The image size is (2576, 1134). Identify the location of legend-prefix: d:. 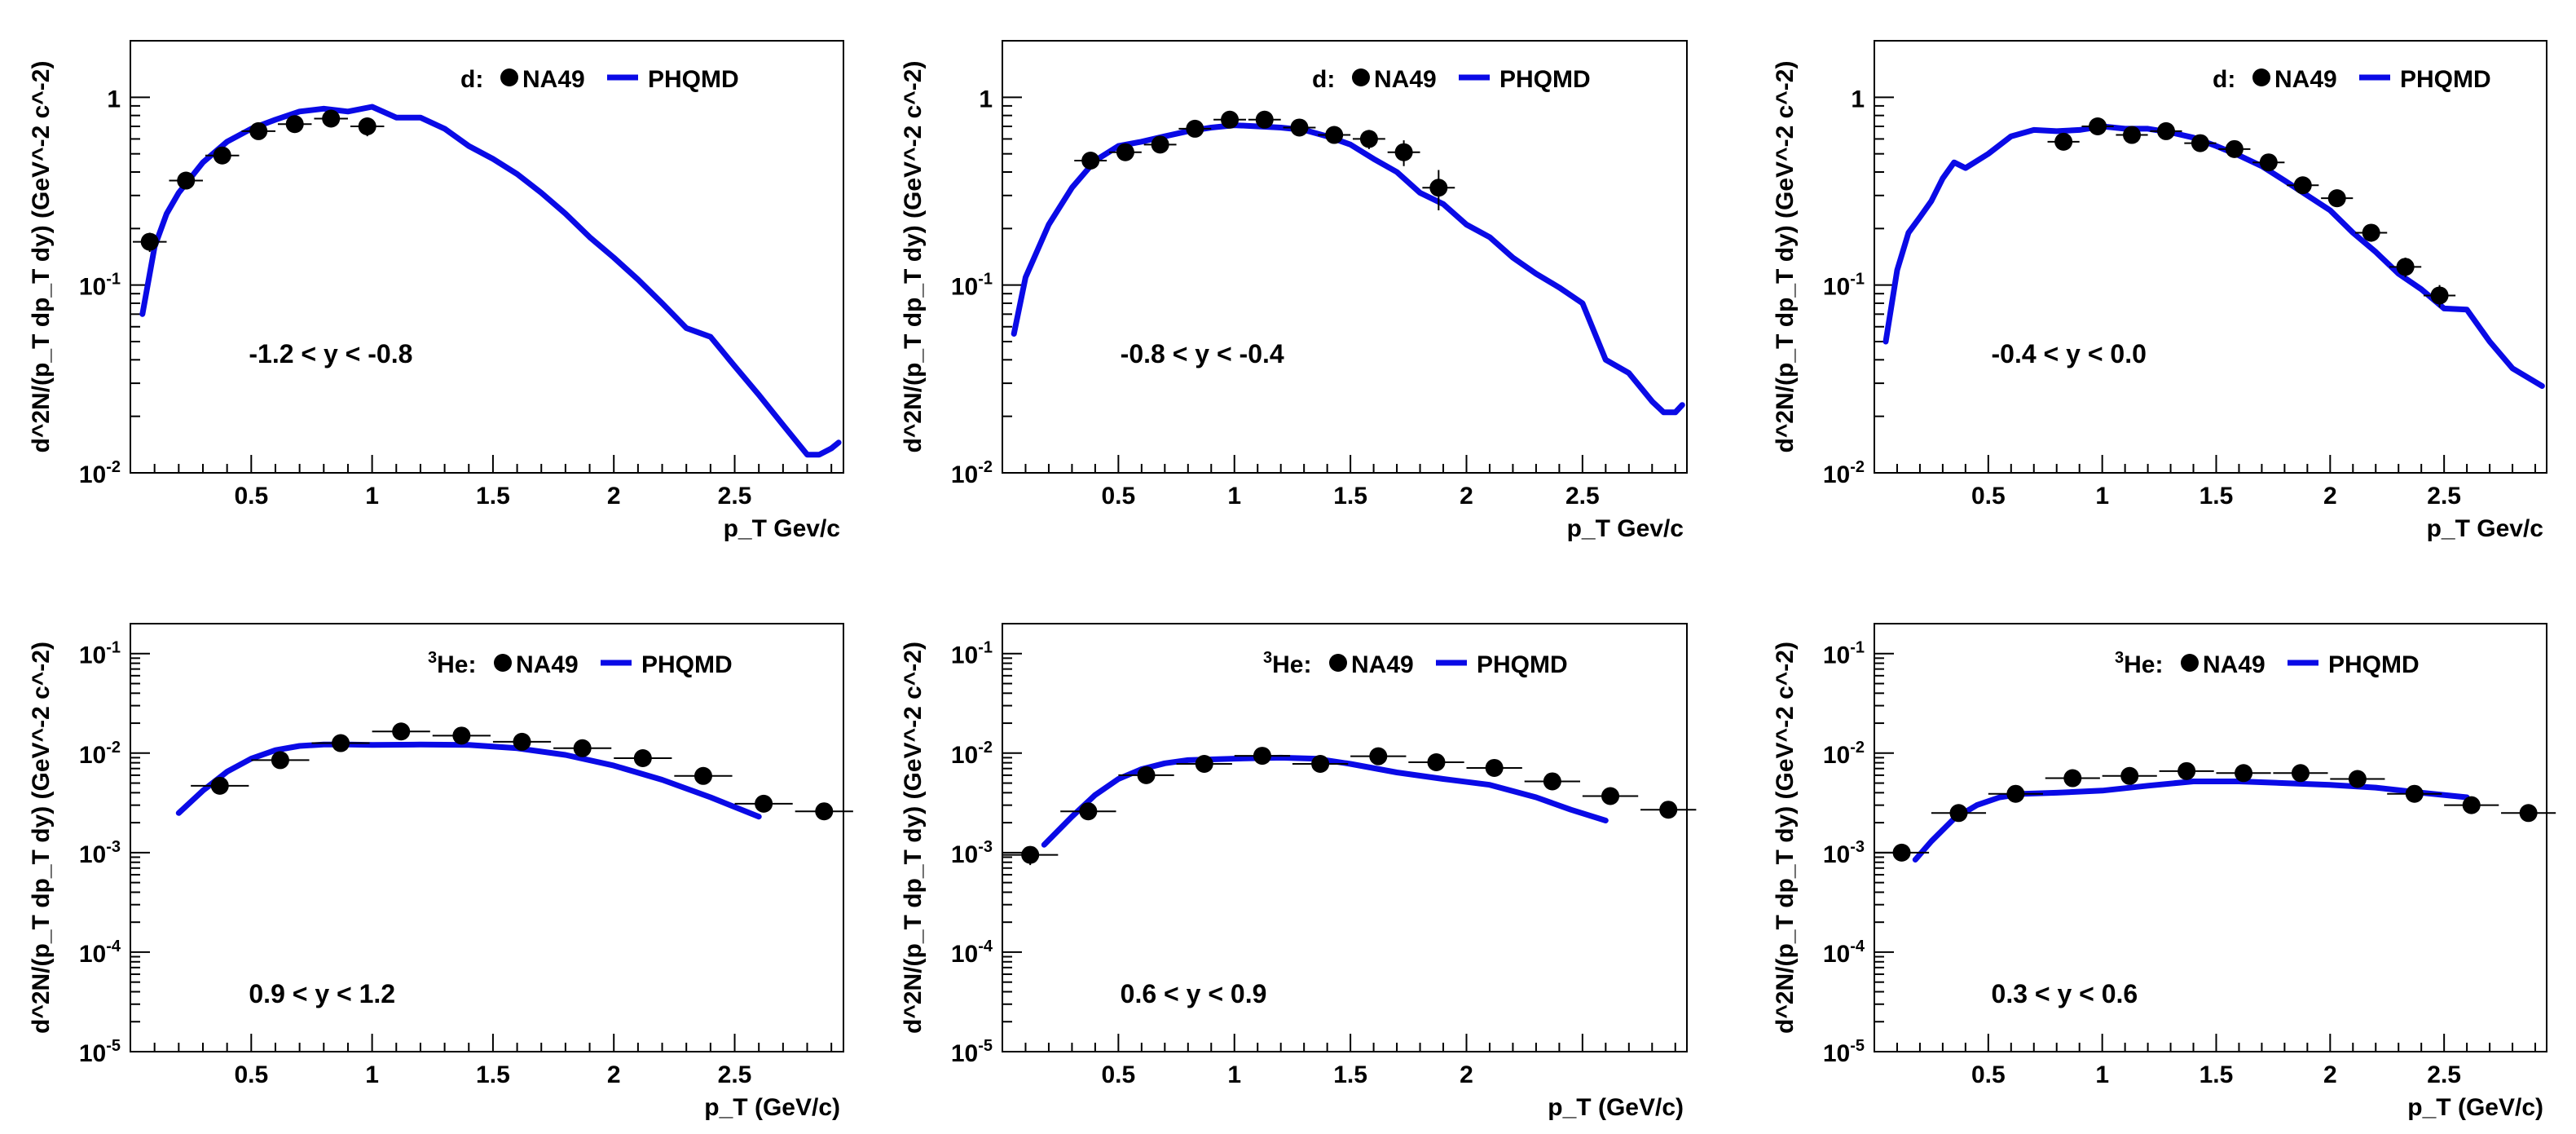
(1324, 79).